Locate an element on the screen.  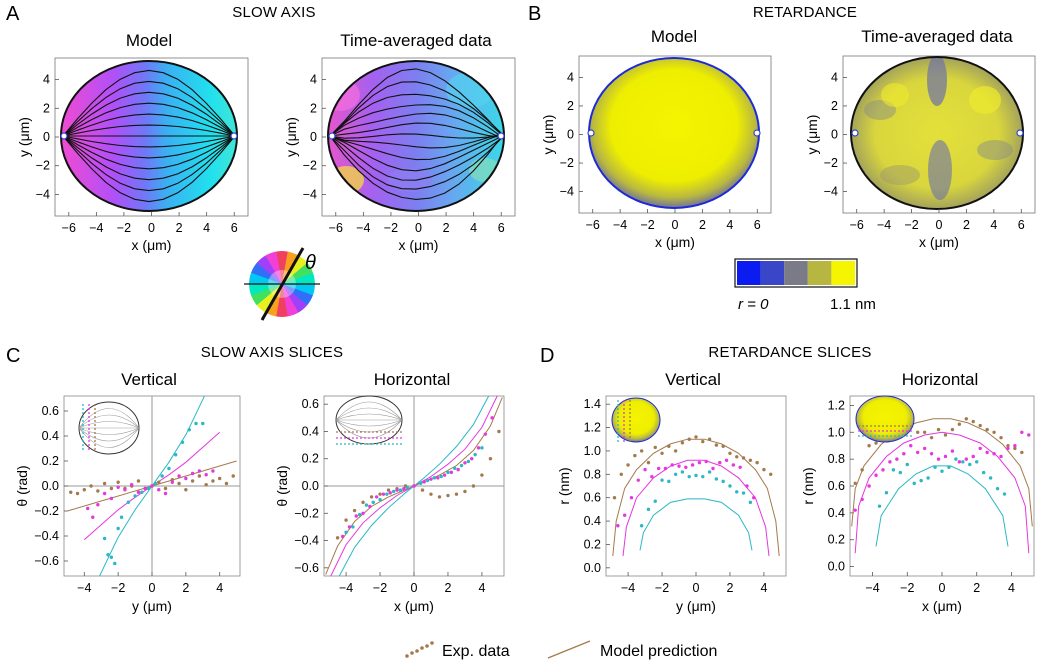
y-tick-label: 0.6 is located at coordinates (50, 411).